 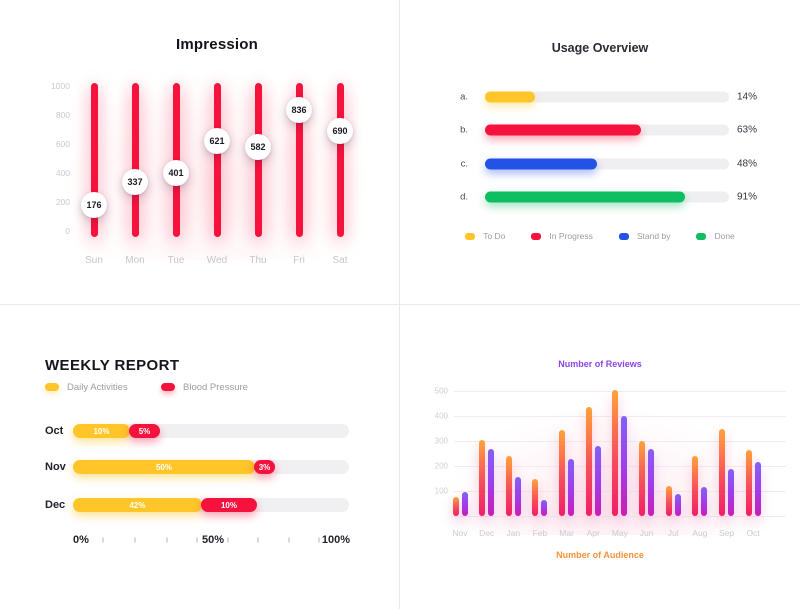 What do you see at coordinates (494, 236) in the screenshot?
I see `legend-label: To Do` at bounding box center [494, 236].